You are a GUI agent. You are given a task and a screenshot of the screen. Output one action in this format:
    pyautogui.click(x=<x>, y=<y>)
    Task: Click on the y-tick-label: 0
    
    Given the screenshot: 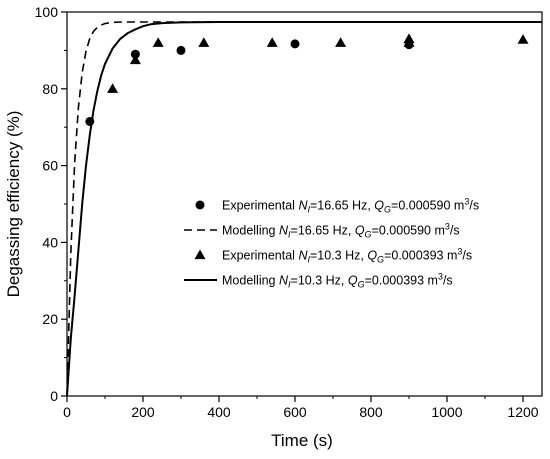 What is the action you would take?
    pyautogui.click(x=54, y=396)
    